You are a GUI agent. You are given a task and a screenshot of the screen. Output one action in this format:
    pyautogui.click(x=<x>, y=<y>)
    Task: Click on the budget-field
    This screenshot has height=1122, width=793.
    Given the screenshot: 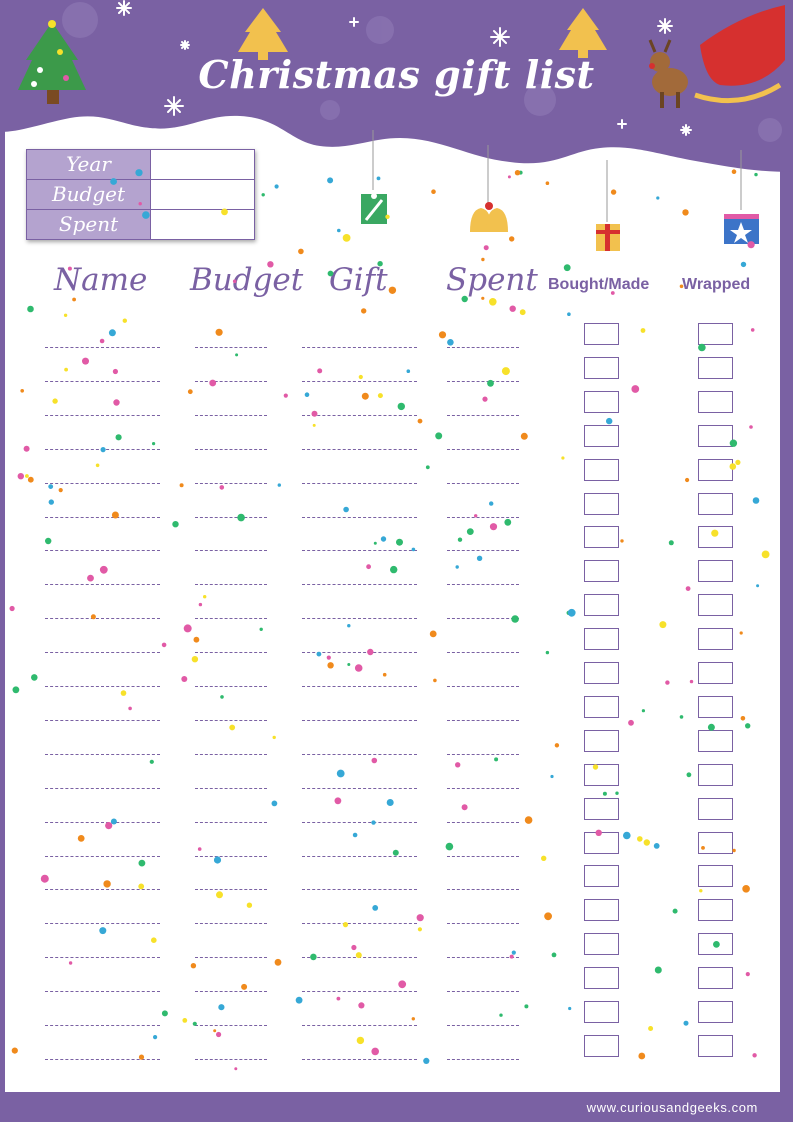 What is the action you would take?
    pyautogui.click(x=202, y=194)
    